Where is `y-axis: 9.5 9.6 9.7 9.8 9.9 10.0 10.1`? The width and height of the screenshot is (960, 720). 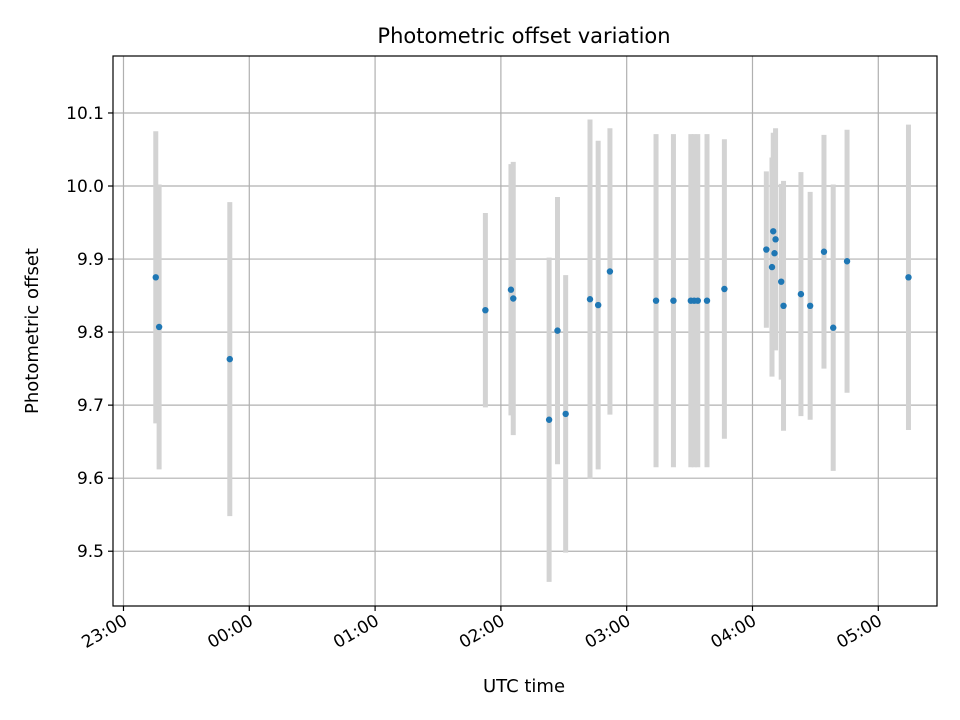 y-axis: 9.5 9.6 9.7 9.8 9.9 10.0 10.1 is located at coordinates (89, 333).